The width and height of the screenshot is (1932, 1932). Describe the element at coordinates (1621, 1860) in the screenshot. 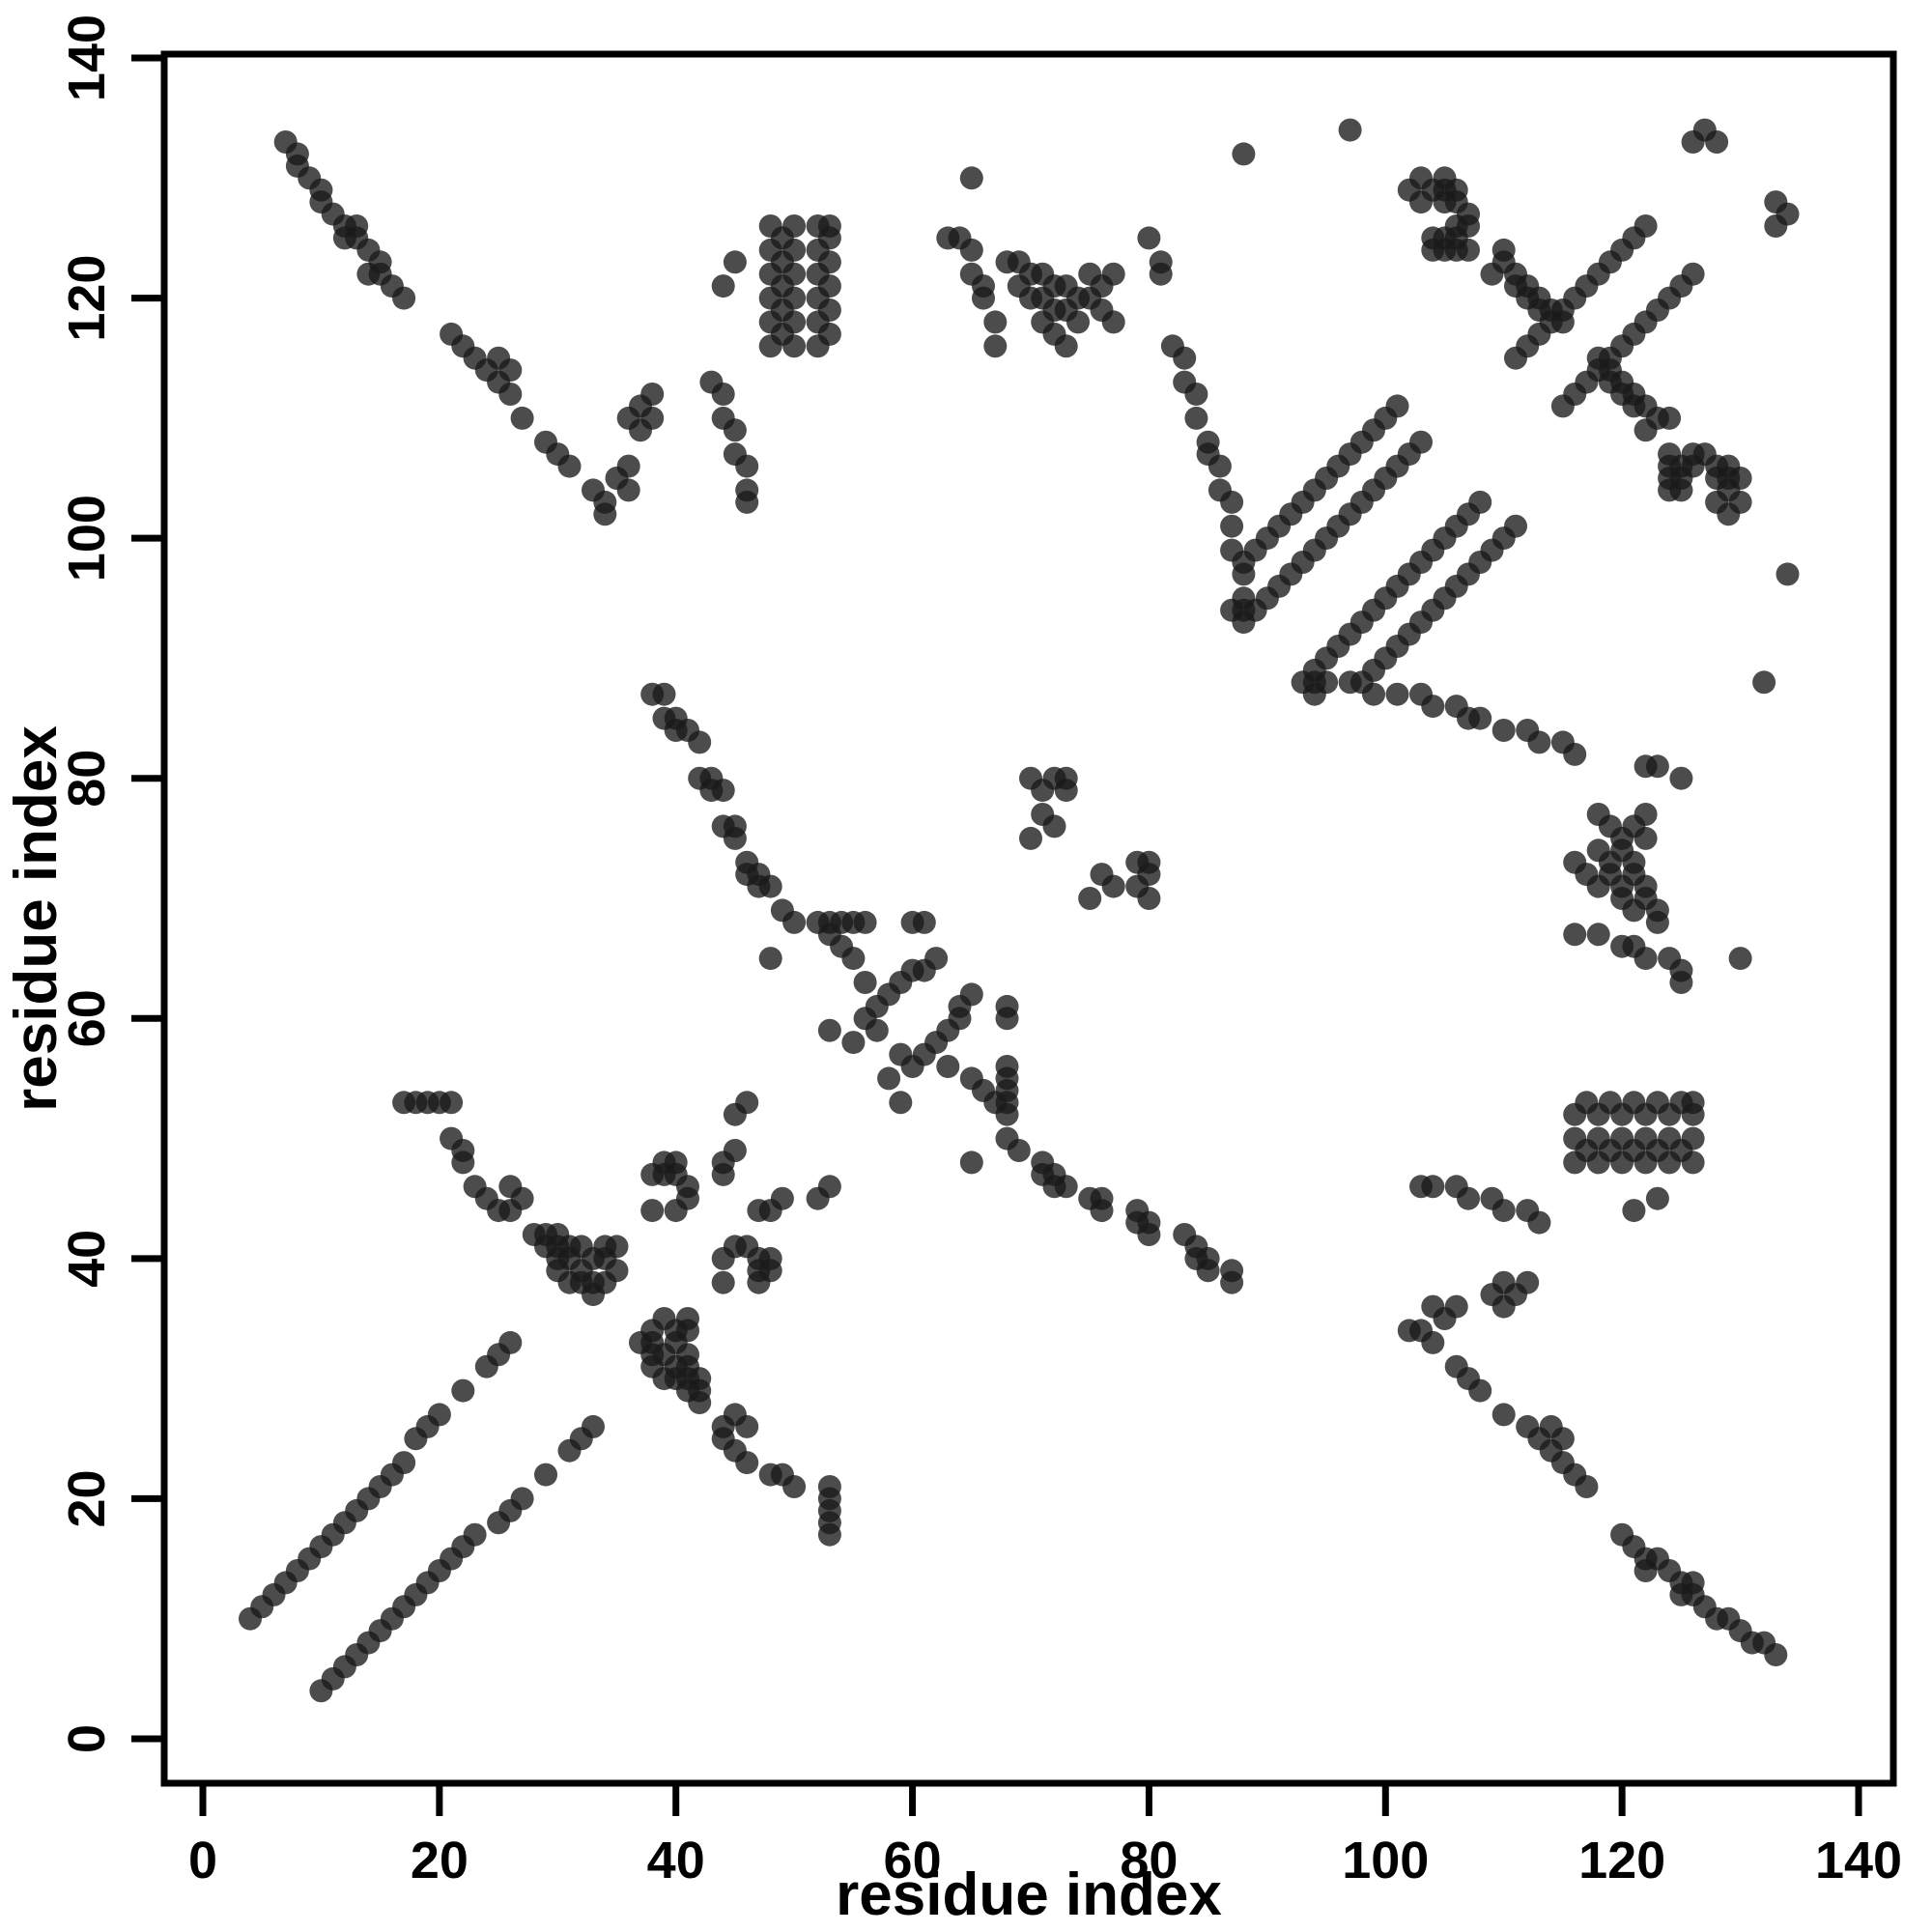

I see `x-tick-label: 120` at that location.